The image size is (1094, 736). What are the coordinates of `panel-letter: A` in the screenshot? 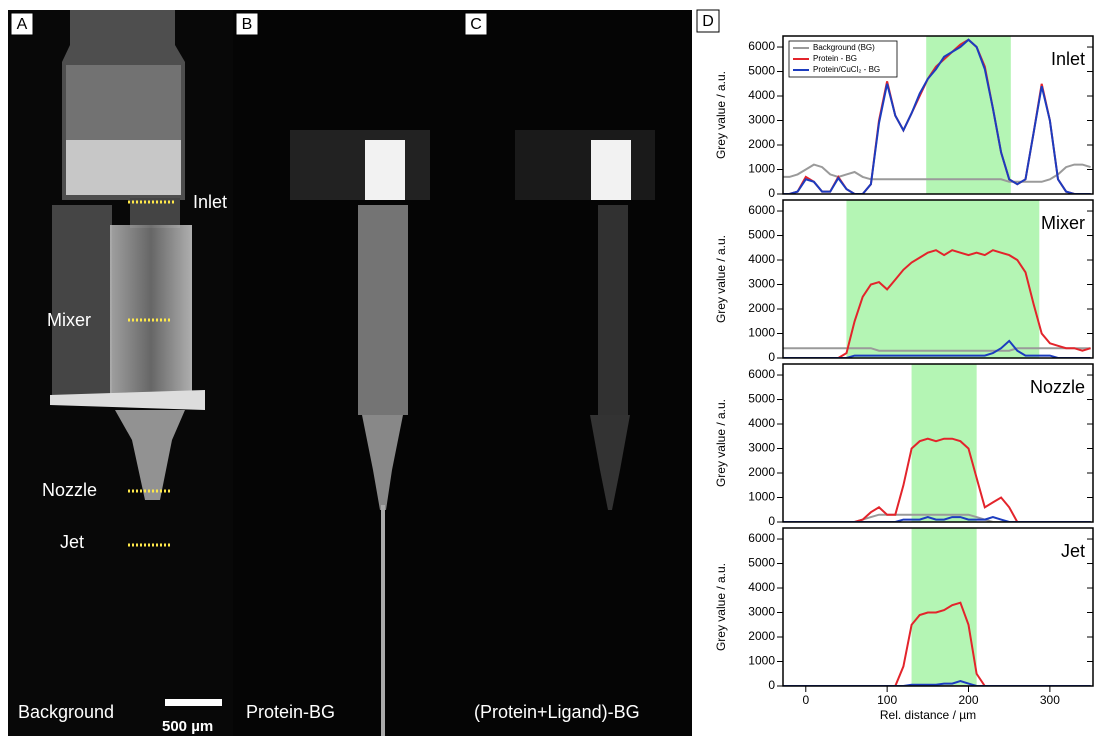 It's located at (22, 24).